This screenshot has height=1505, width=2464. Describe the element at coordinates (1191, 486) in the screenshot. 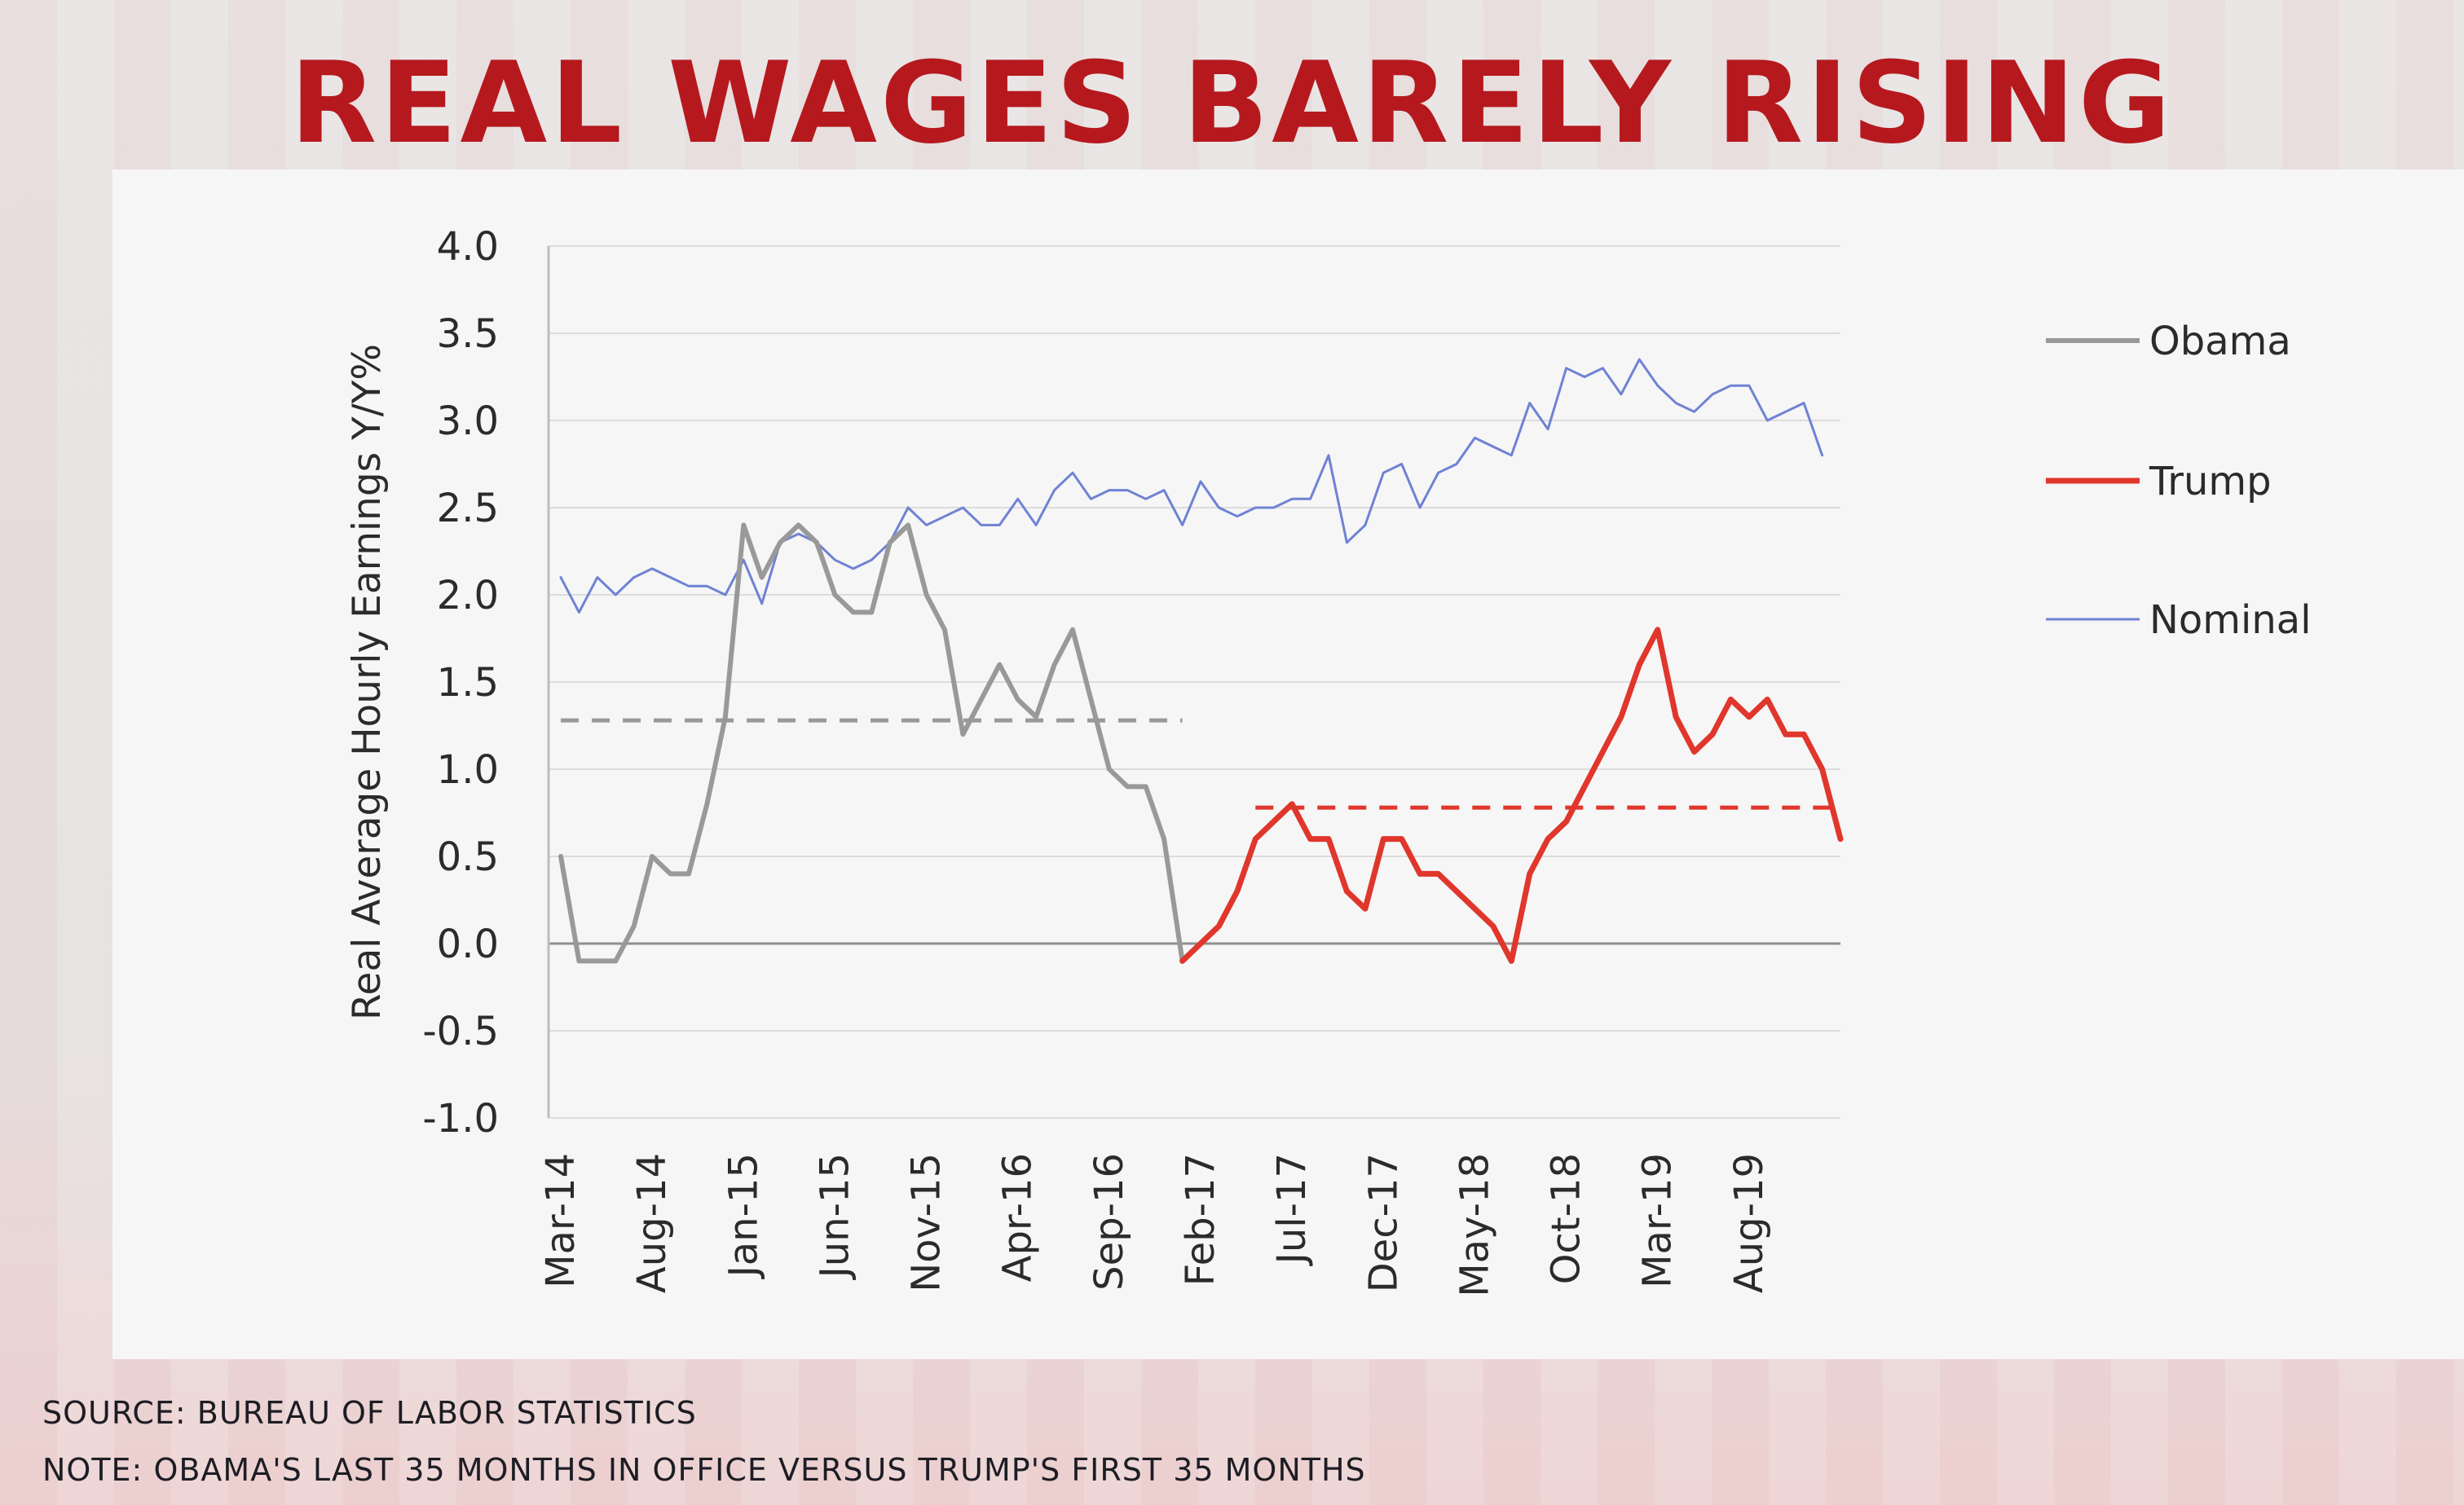

I see `nominal-series-line` at that location.